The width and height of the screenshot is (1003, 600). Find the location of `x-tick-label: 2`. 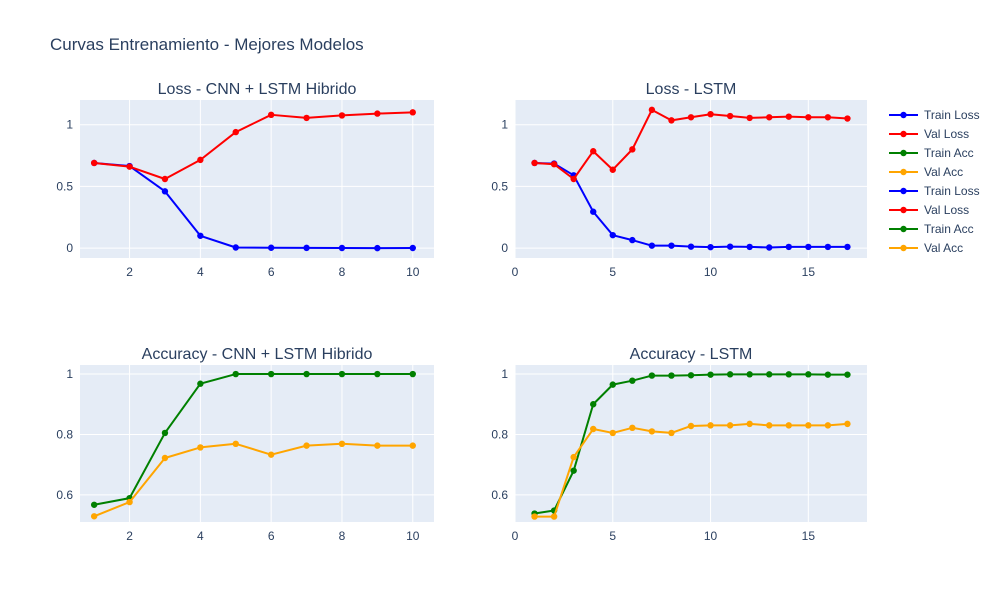

x-tick-label: 2 is located at coordinates (129, 536).